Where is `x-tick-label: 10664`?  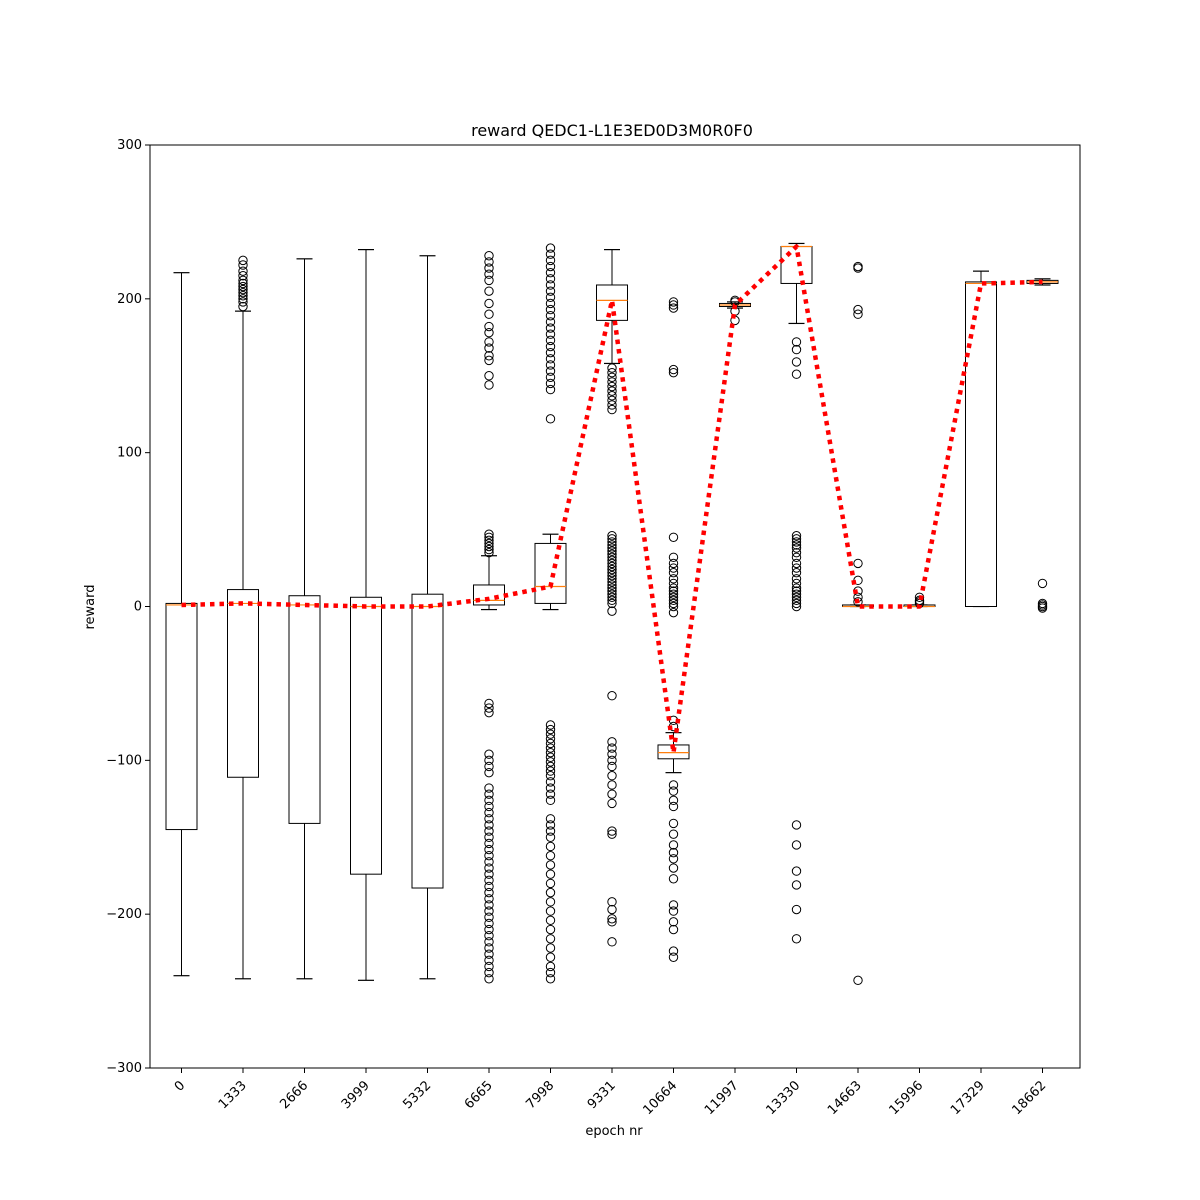
x-tick-label: 10664 is located at coordinates (660, 1098).